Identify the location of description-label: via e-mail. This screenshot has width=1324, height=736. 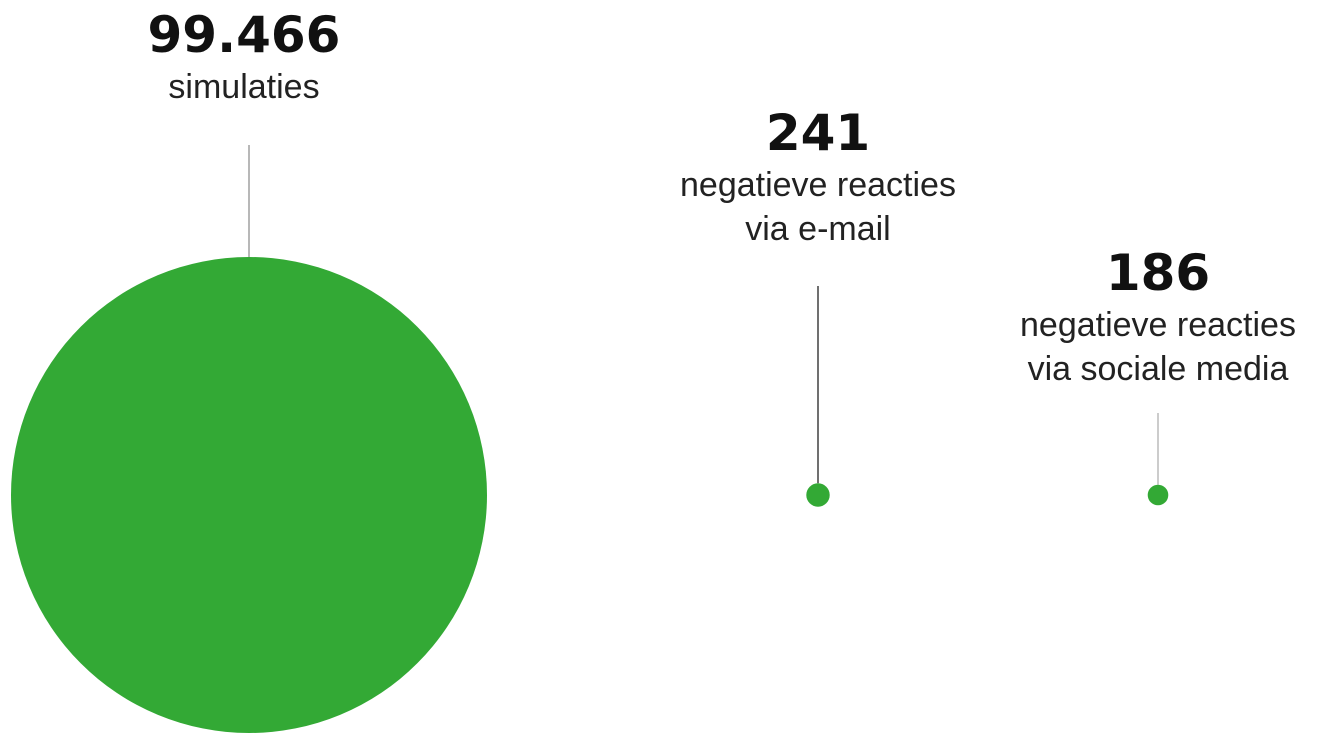
(817, 229).